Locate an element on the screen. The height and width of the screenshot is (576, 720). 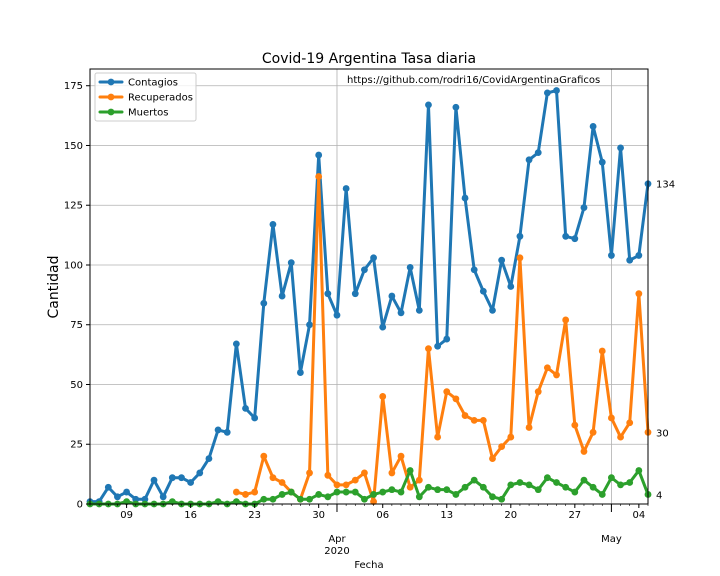
y-tick-label: 100 is located at coordinates (73, 265).